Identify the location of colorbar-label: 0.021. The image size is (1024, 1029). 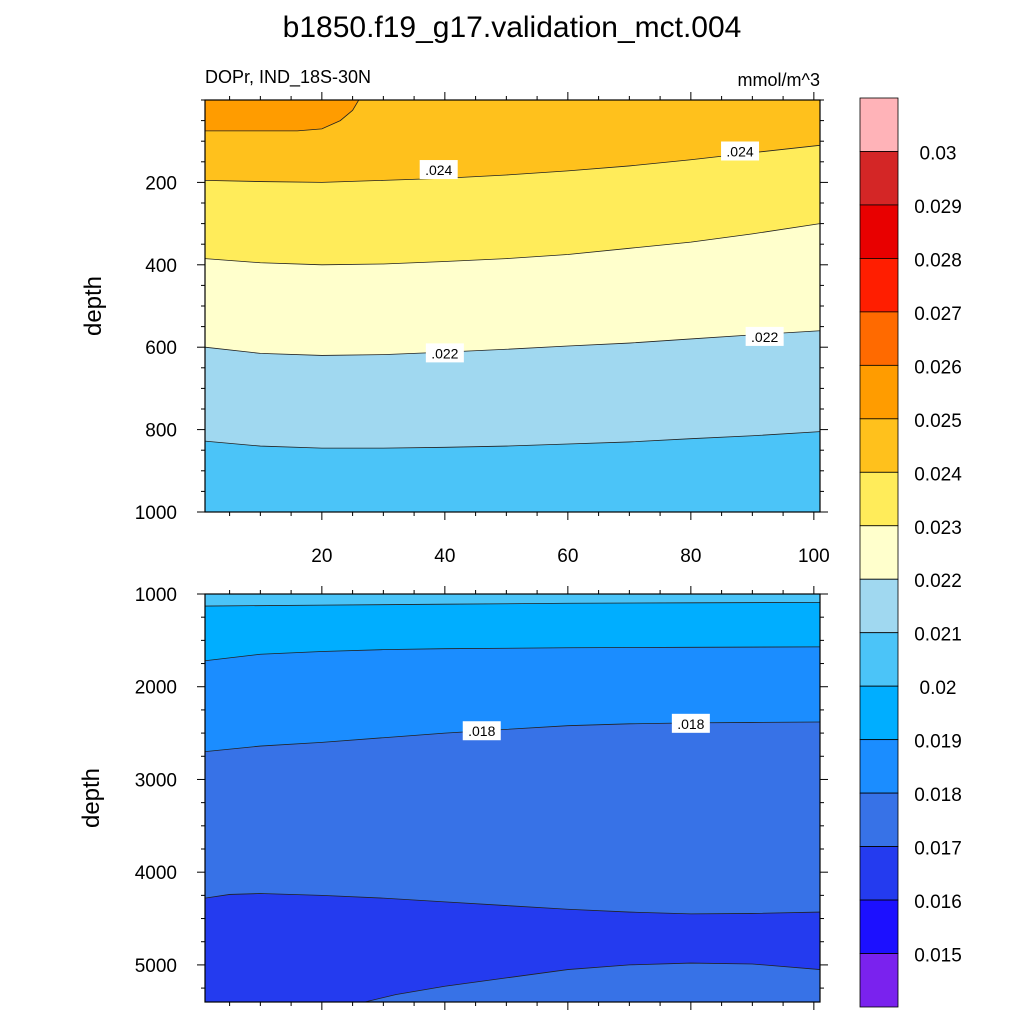
(938, 635).